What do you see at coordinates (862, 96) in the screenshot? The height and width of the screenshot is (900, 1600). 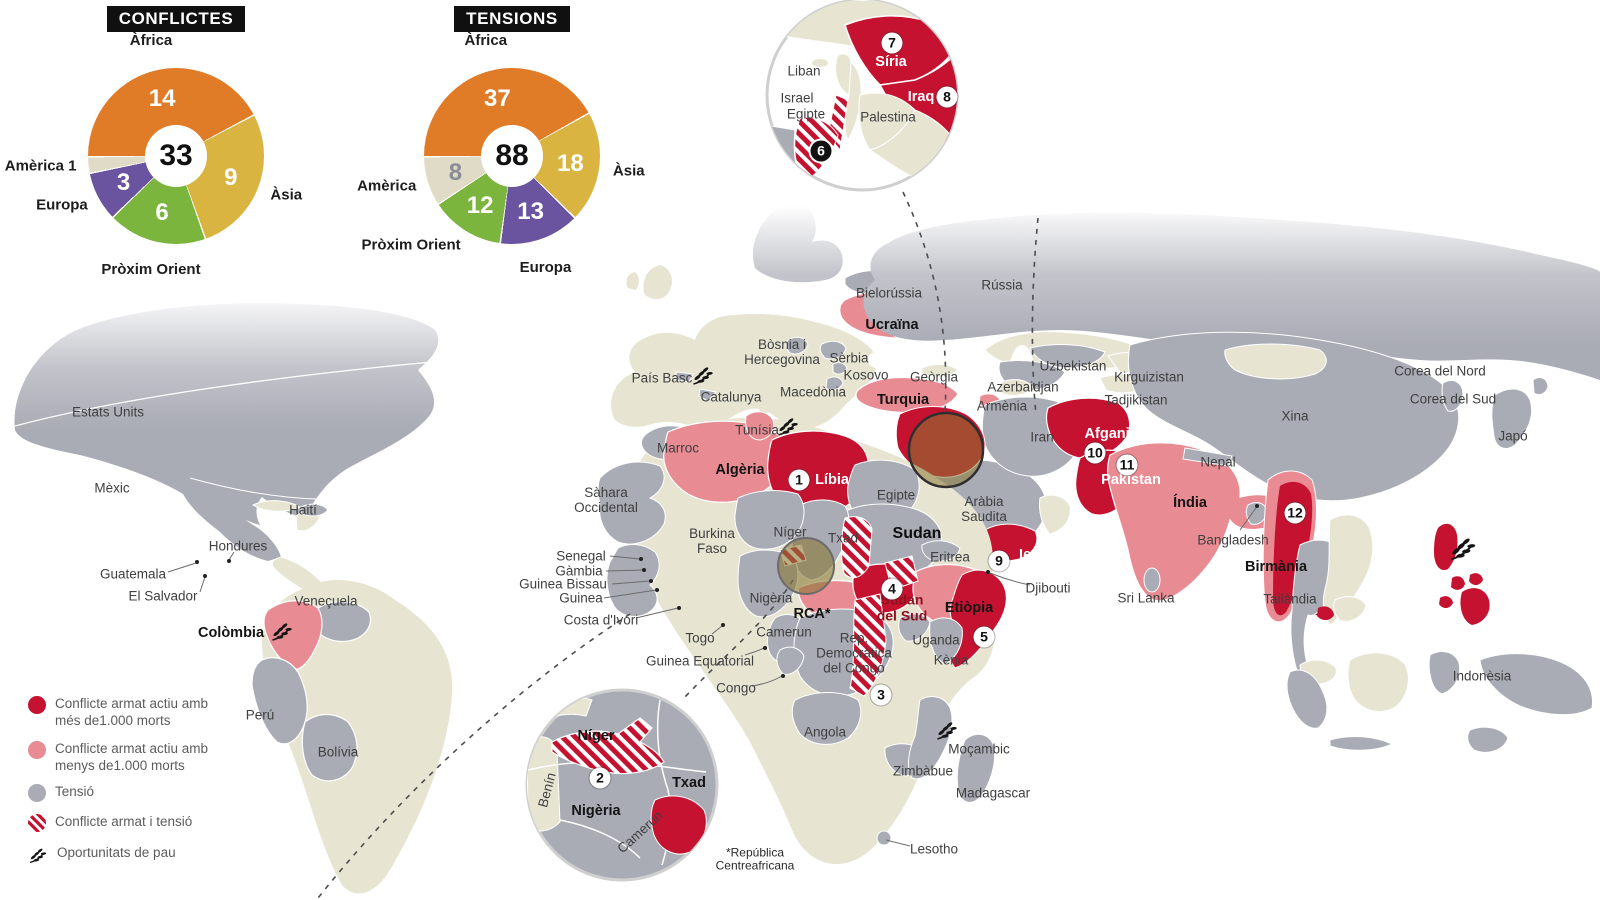 I see `inset-middle-east` at bounding box center [862, 96].